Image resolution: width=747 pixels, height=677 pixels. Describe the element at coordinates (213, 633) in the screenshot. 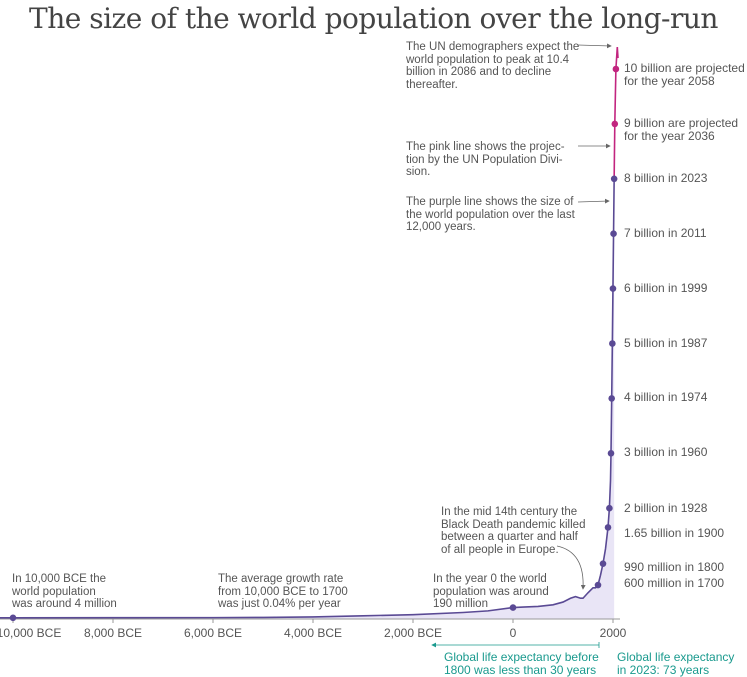

I see `x-tick-label: 6,000 BCE` at that location.